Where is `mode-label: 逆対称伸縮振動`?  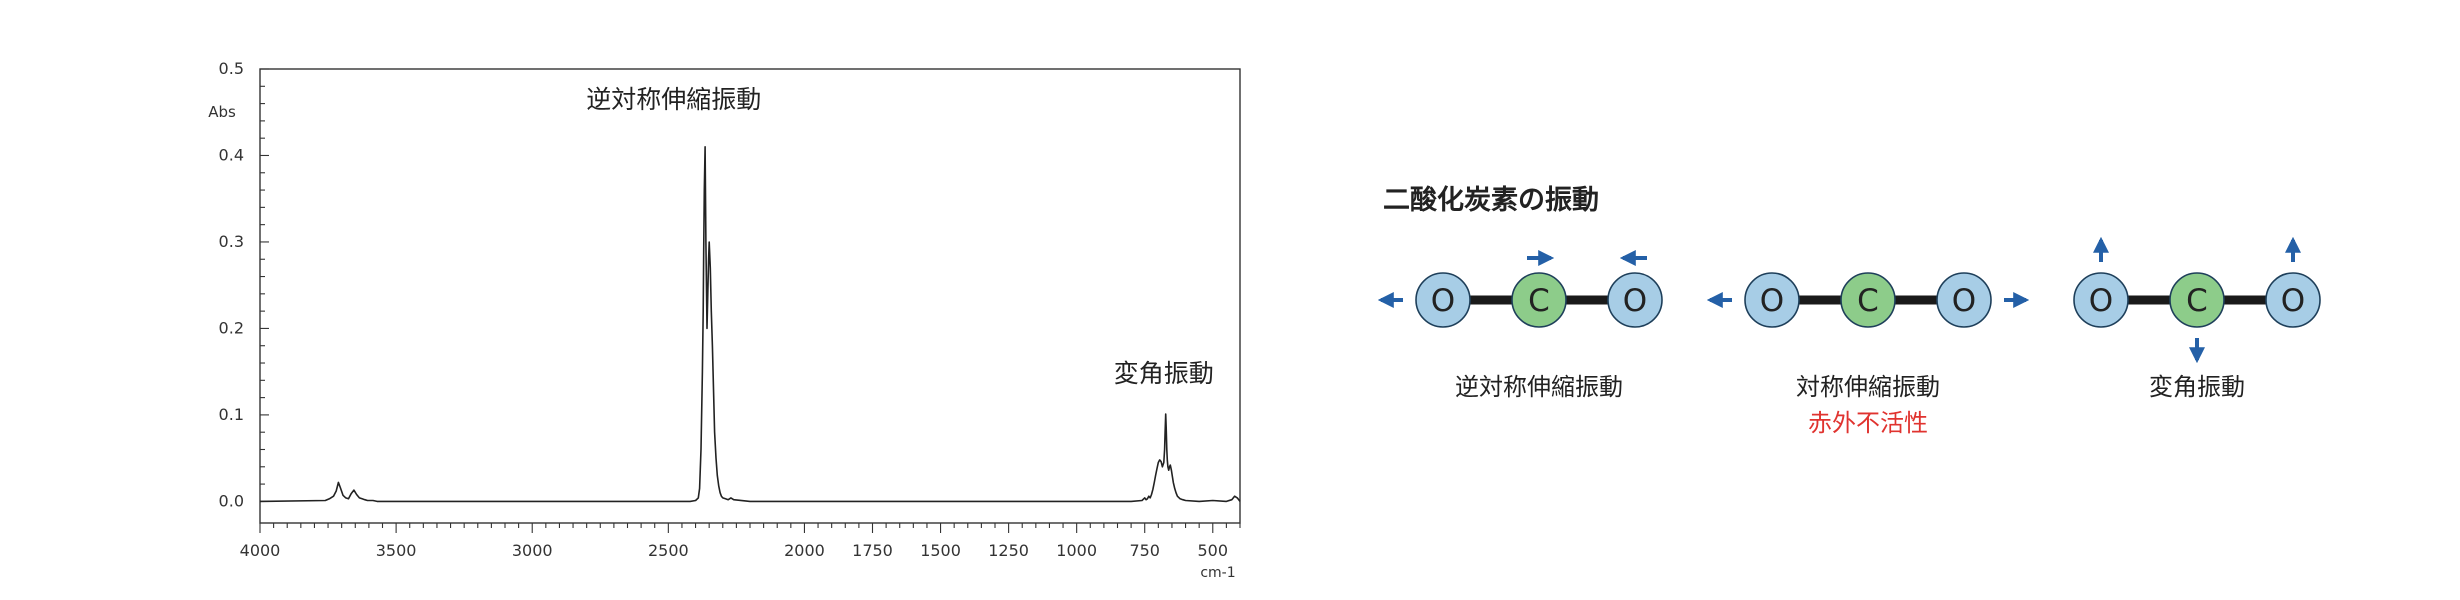
mode-label: 逆対称伸縮振動 is located at coordinates (1539, 387).